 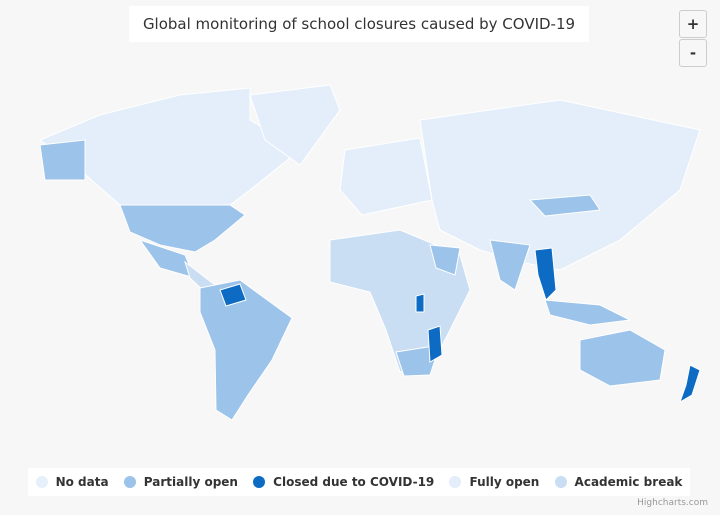 What do you see at coordinates (560, 185) in the screenshot?
I see `asia` at bounding box center [560, 185].